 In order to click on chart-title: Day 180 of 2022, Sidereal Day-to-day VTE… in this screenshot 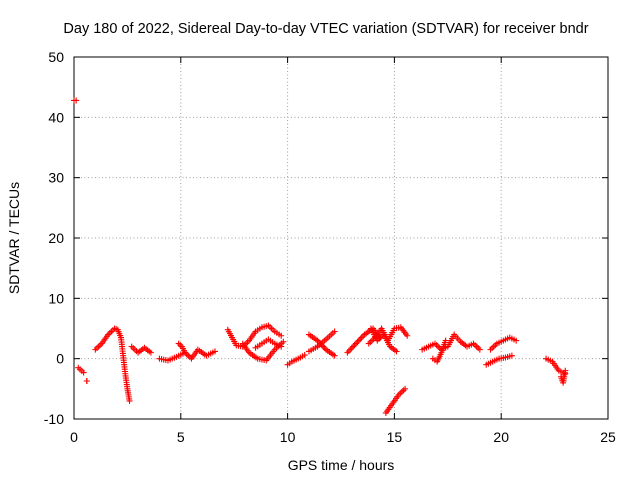, I will do `click(325, 29)`.